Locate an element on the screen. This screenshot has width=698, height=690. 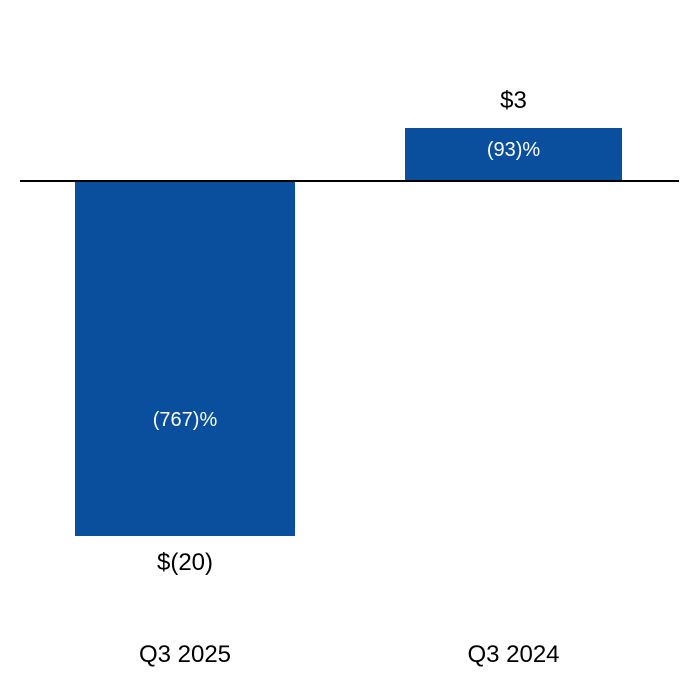
pct-label-q3-2025: (767)% is located at coordinates (185, 420).